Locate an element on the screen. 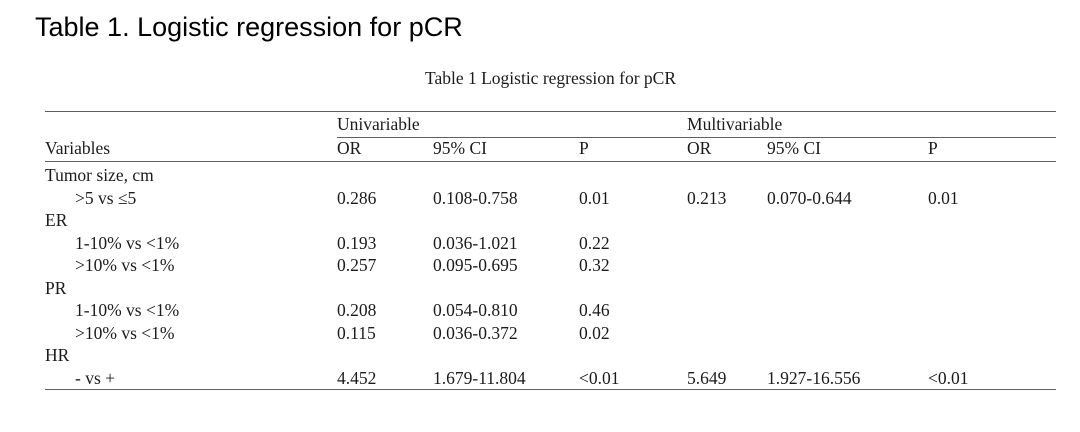 This screenshot has width=1080, height=432. table-row-group: HR is located at coordinates (550, 355).